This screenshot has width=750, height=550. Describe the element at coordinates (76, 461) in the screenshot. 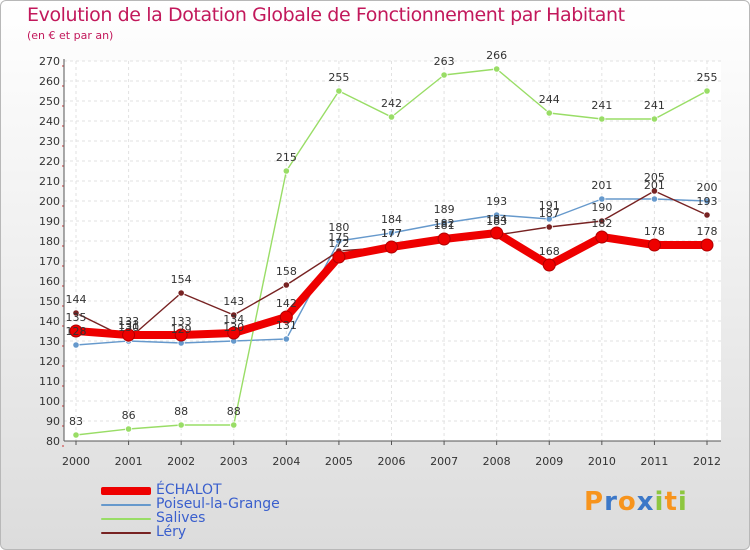

I see `x-tick-label: 2000` at that location.